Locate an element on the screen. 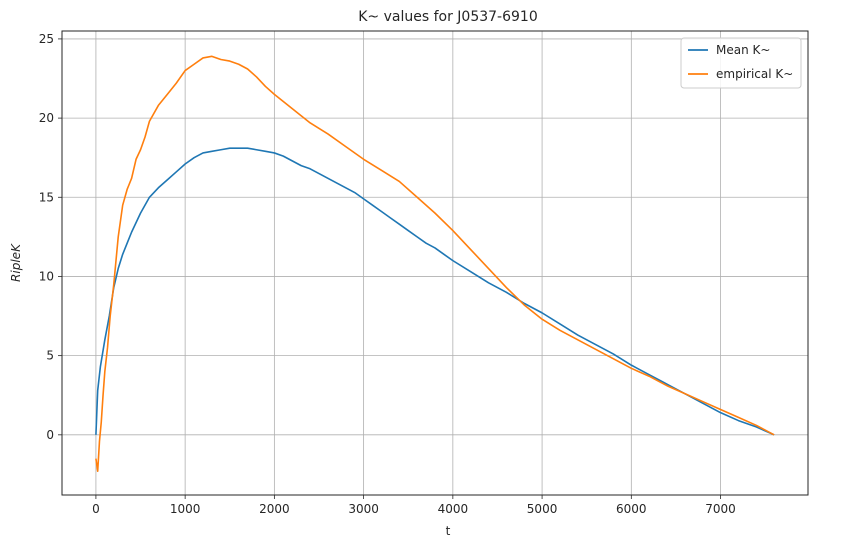 This screenshot has height=547, width=845. x-tick-label: 5000 is located at coordinates (542, 509).